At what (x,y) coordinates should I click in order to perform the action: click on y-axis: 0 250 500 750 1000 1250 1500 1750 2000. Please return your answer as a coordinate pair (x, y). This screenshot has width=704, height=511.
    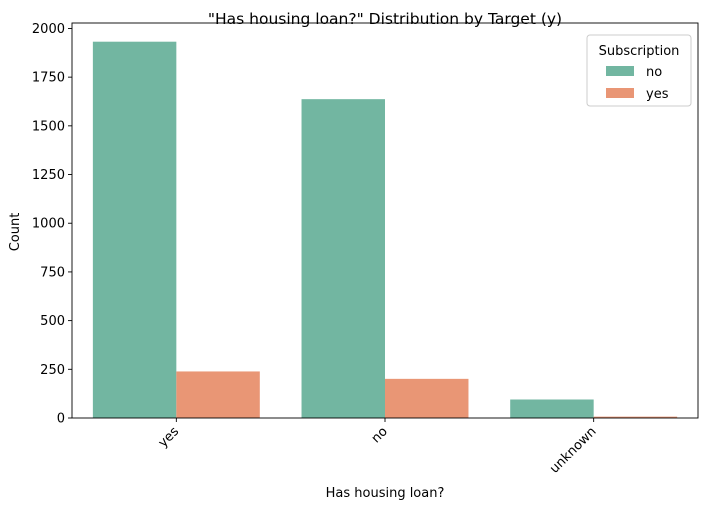
    Looking at the image, I should click on (52, 224).